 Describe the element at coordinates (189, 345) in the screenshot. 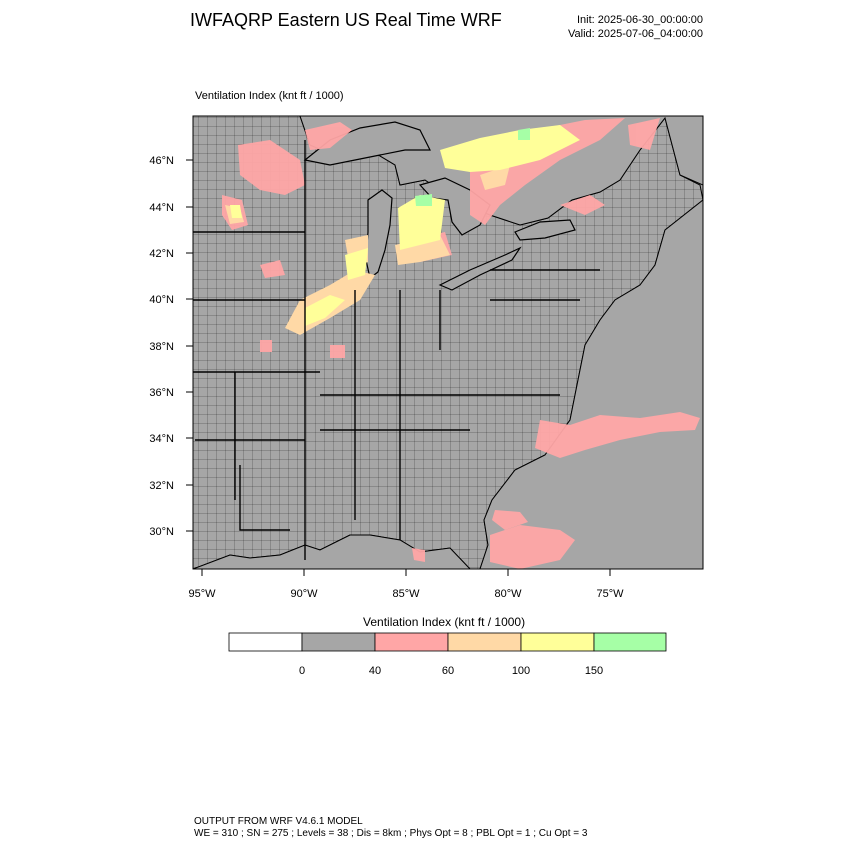

I see `lat-axis` at that location.